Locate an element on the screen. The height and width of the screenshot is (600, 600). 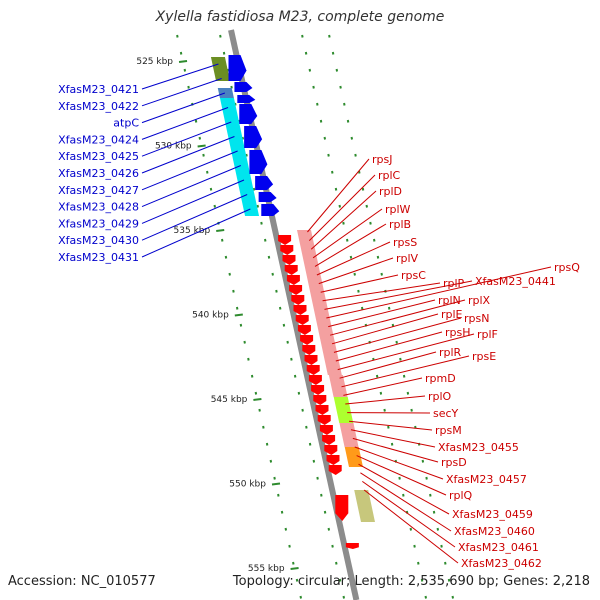
right-gene-label: rpsS is located at coordinates (405, 242).